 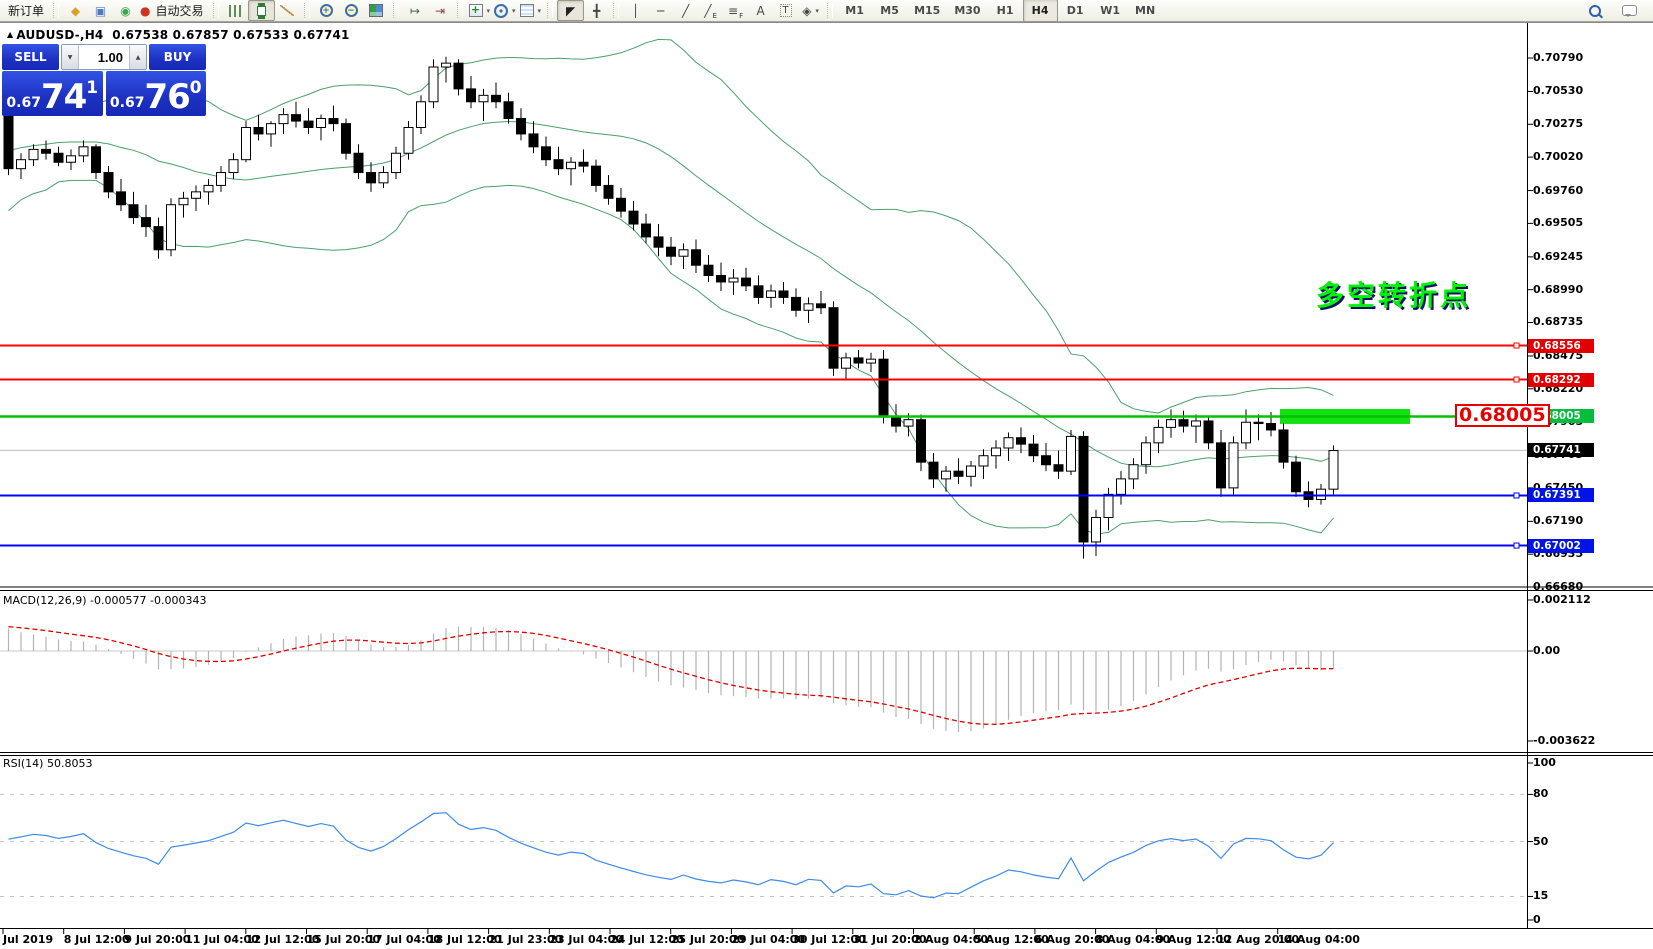 I want to click on bar-chart-icon, so click(x=235, y=10).